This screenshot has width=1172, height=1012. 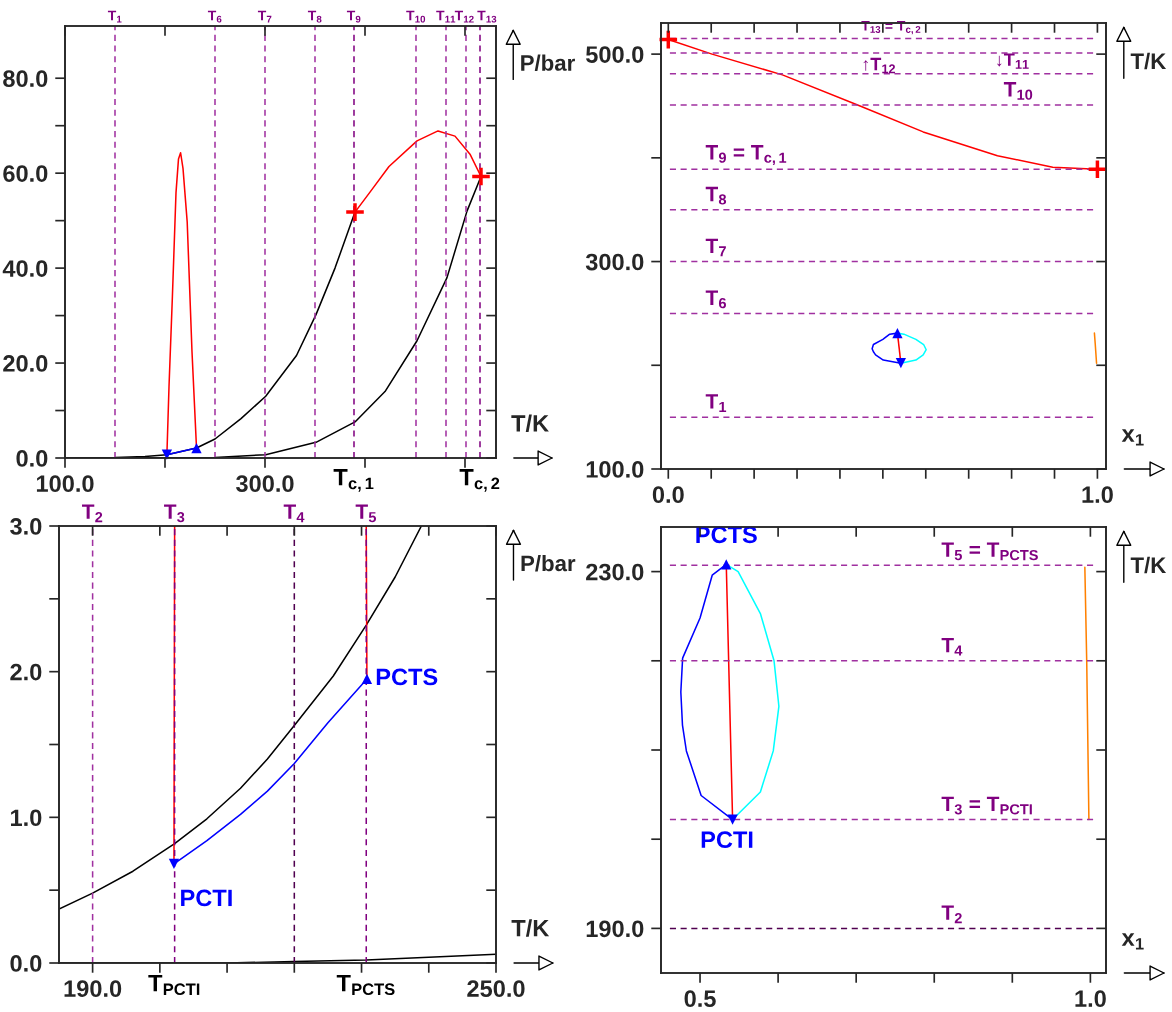 What do you see at coordinates (746, 155) in the screenshot?
I see `ref-line-label: T$_{9}$ = T$_{c,1}$` at bounding box center [746, 155].